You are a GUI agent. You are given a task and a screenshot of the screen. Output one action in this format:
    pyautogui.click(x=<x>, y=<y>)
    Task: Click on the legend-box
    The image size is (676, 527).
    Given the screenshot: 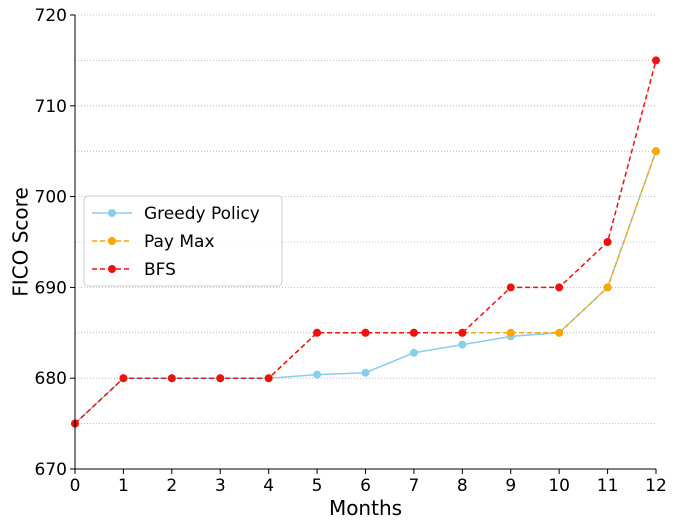 What is the action you would take?
    pyautogui.click(x=183, y=241)
    